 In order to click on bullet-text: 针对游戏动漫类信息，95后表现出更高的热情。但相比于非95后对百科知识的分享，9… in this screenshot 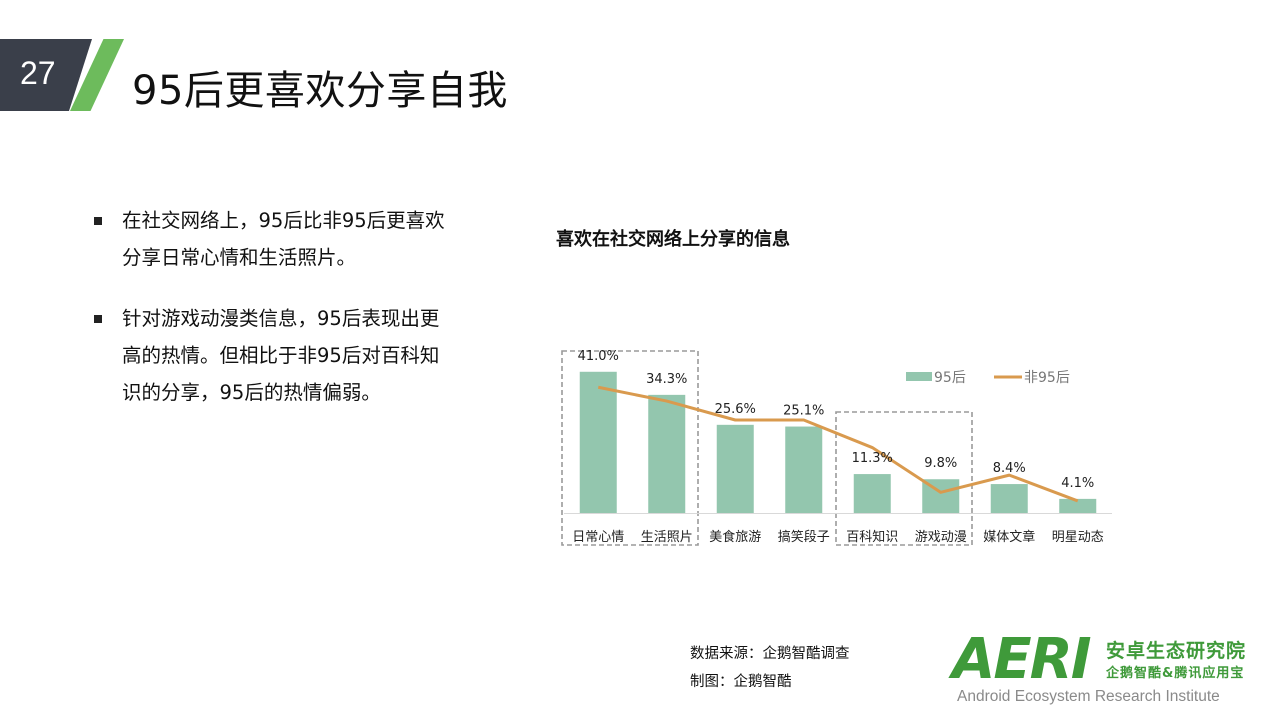, I will do `click(281, 355)`.